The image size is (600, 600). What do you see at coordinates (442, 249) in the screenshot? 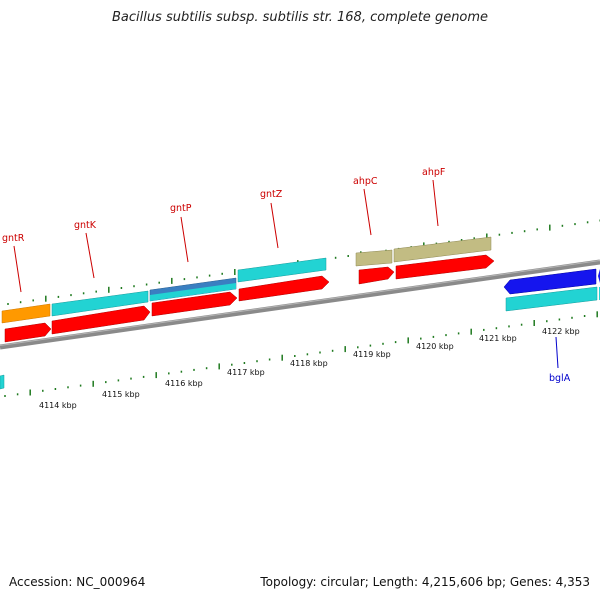
I see `gene-block-ahpF` at bounding box center [442, 249].